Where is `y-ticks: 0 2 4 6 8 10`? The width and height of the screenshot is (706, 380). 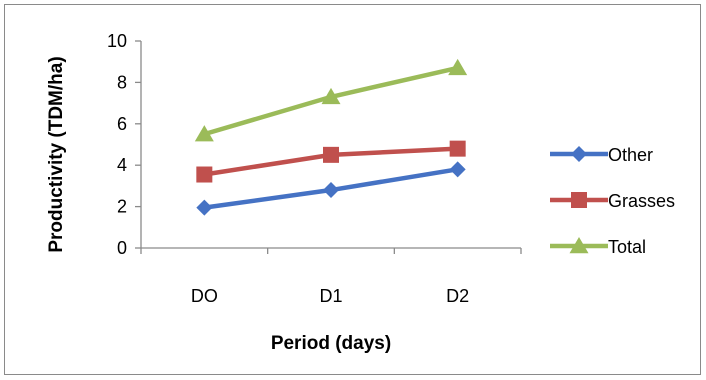
y-ticks: 0 2 4 6 8 10 is located at coordinates (124, 144).